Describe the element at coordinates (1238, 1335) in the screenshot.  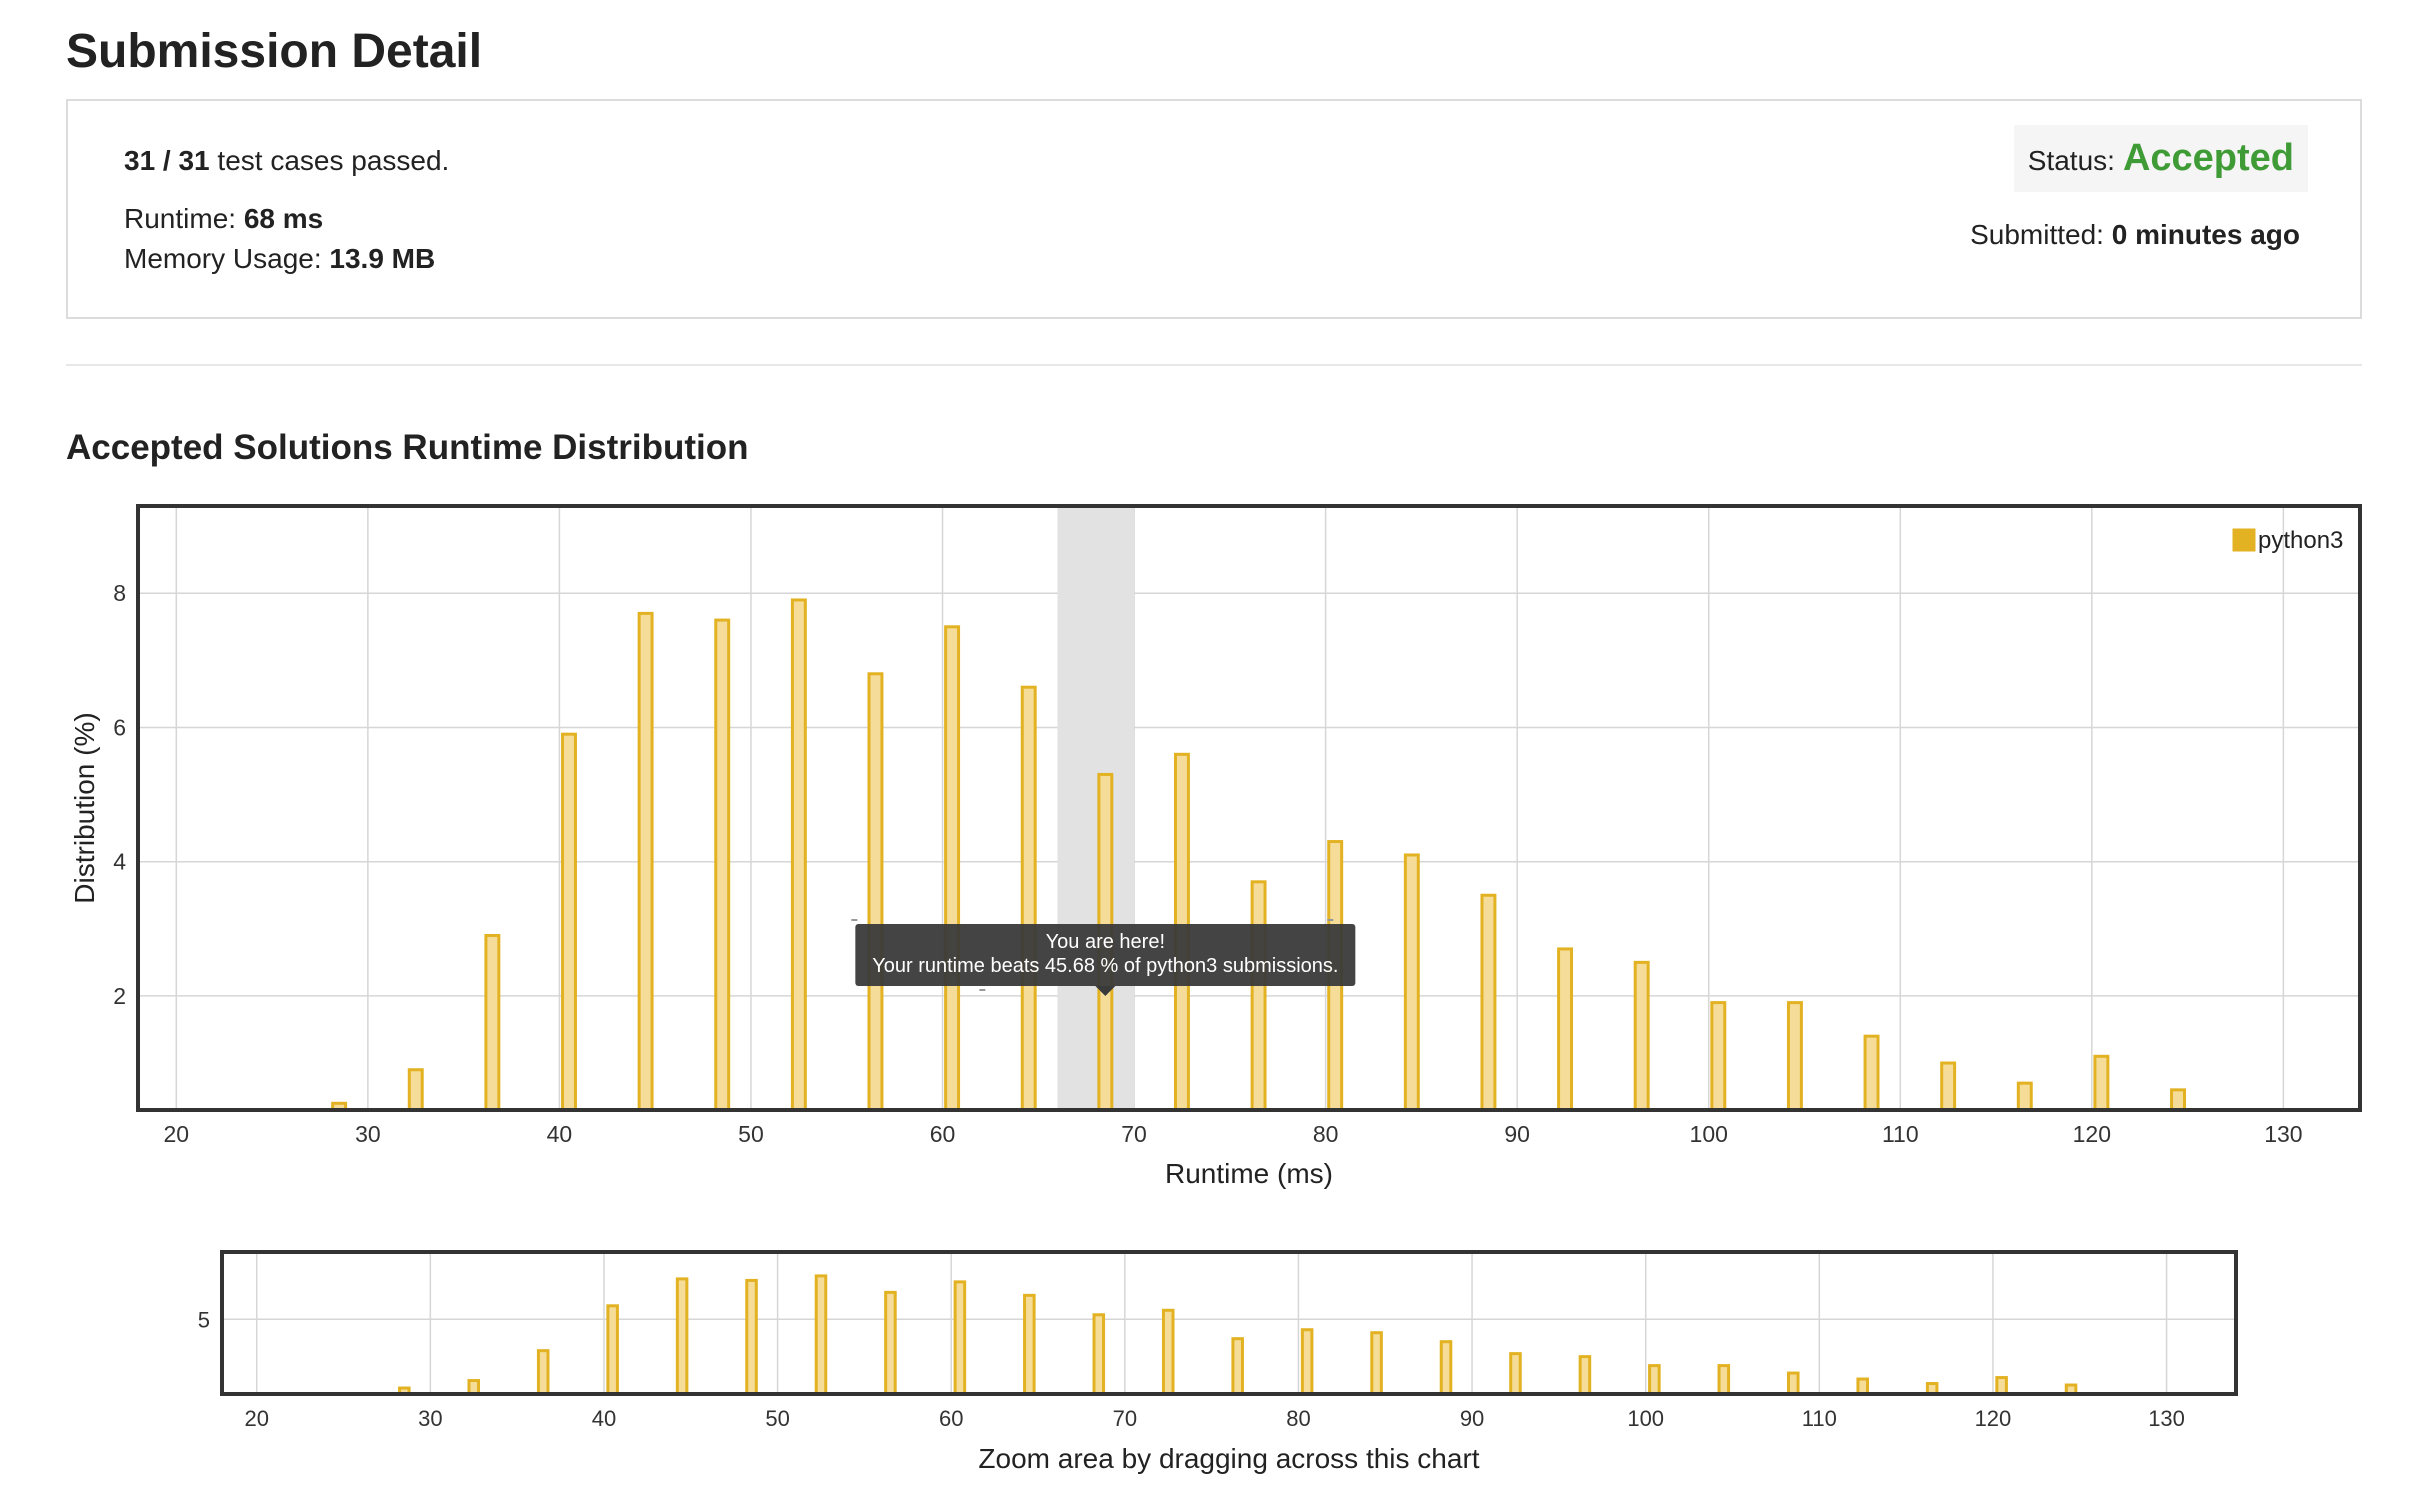
I see `overview-bars` at that location.